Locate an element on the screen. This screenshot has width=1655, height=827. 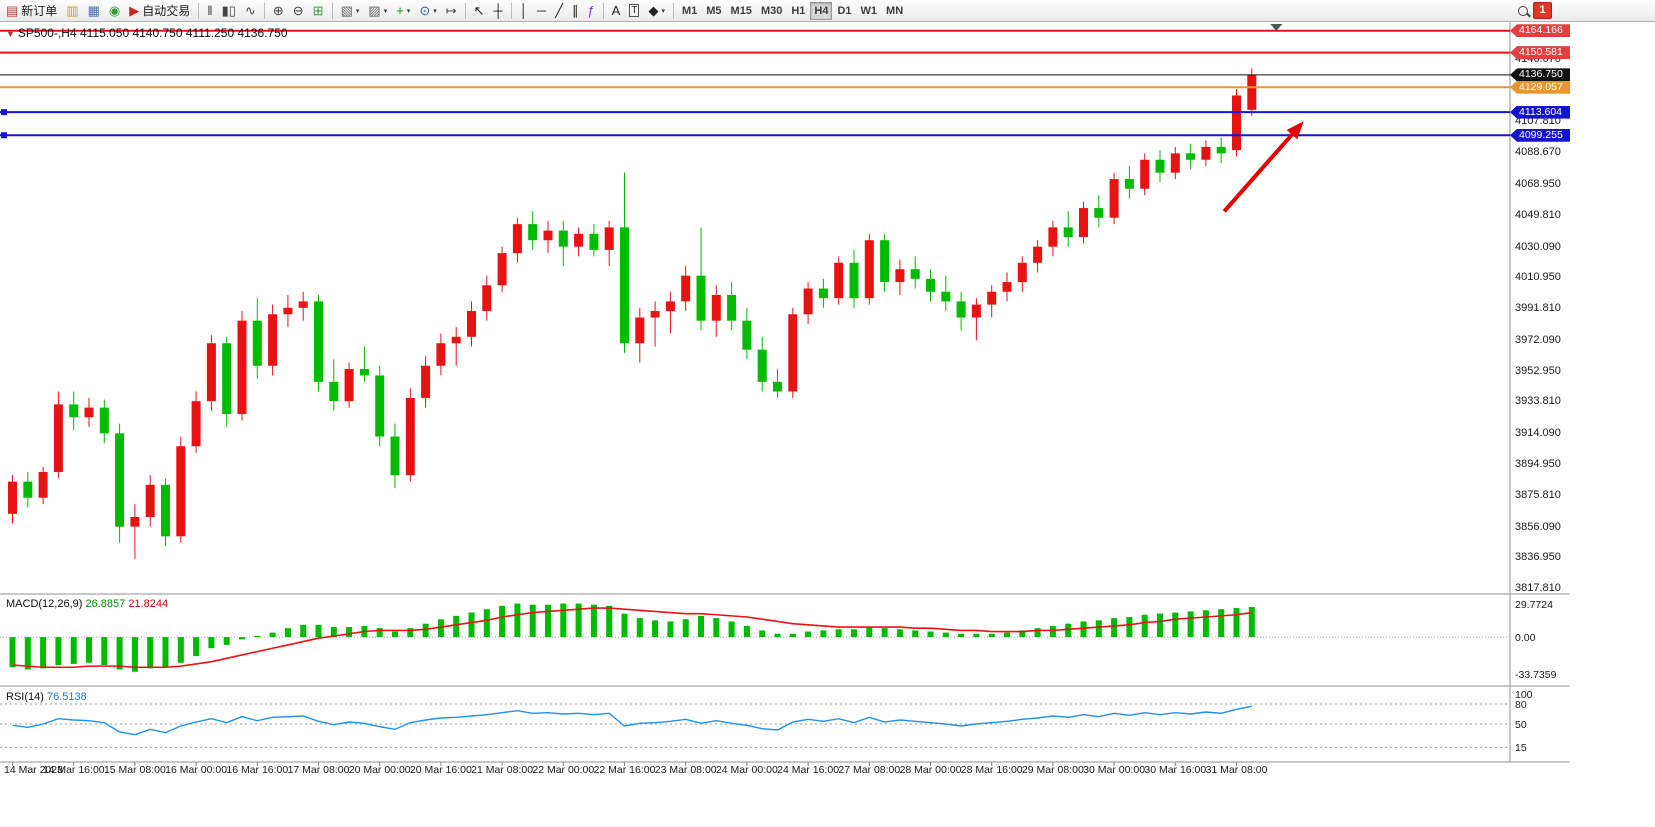
candlestick-chart-icon: ▮▯ is located at coordinates (229, 10).